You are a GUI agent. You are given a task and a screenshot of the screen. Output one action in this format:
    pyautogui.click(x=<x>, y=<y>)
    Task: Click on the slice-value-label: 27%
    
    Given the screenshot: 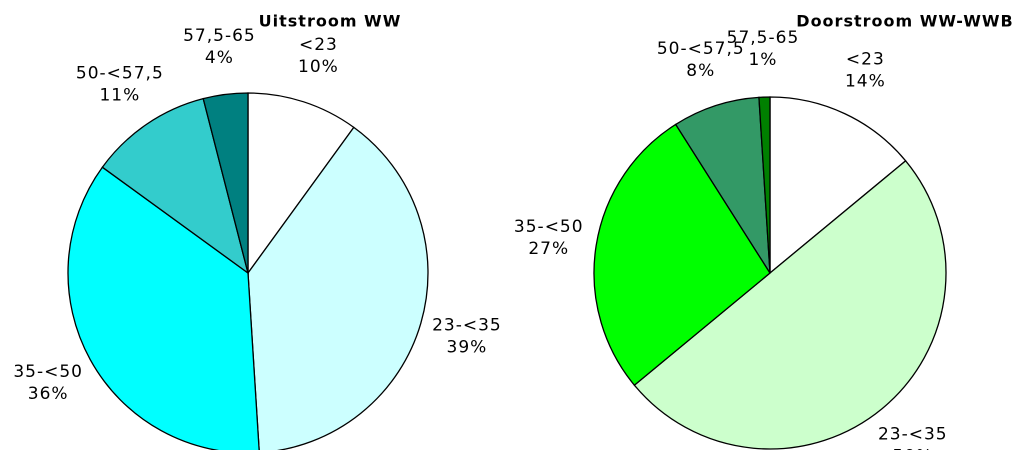 What is the action you would take?
    pyautogui.click(x=548, y=249)
    